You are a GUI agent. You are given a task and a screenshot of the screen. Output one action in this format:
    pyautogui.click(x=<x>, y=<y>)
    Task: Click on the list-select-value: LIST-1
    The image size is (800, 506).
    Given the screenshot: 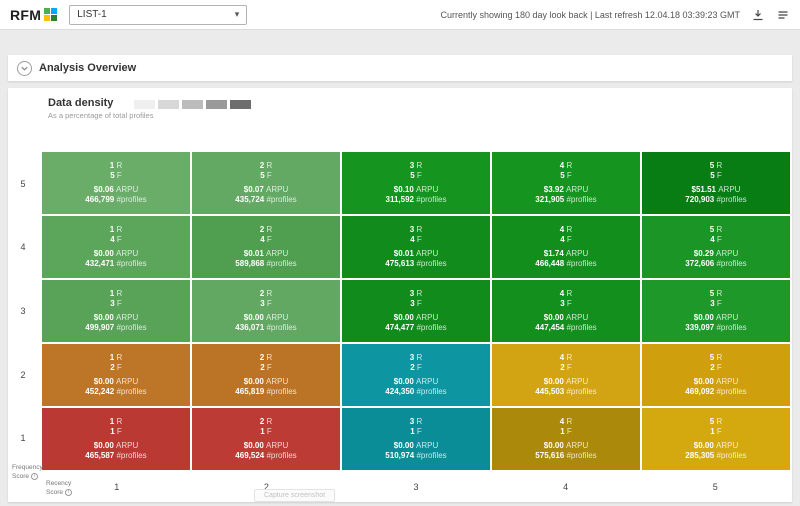 What is the action you would take?
    pyautogui.click(x=92, y=14)
    